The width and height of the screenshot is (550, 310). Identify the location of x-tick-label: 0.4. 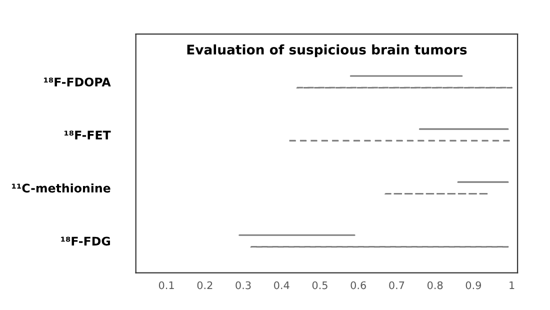
(282, 285).